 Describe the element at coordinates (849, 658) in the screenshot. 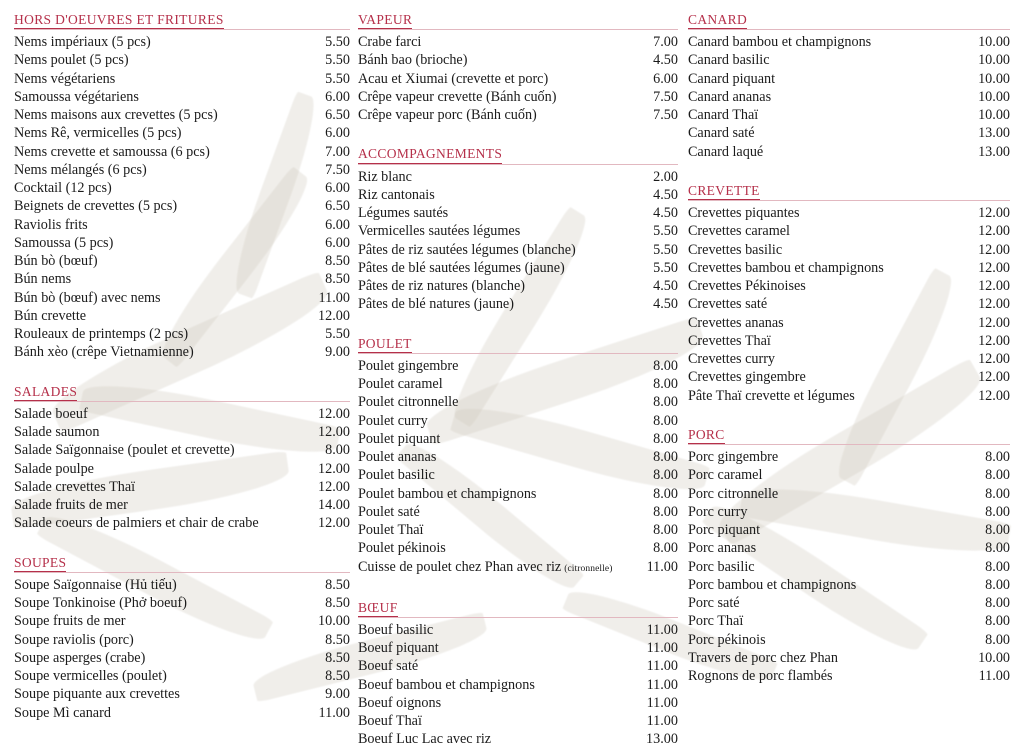

I see `menu-item: Travers de porc chez Phan 10.00` at that location.